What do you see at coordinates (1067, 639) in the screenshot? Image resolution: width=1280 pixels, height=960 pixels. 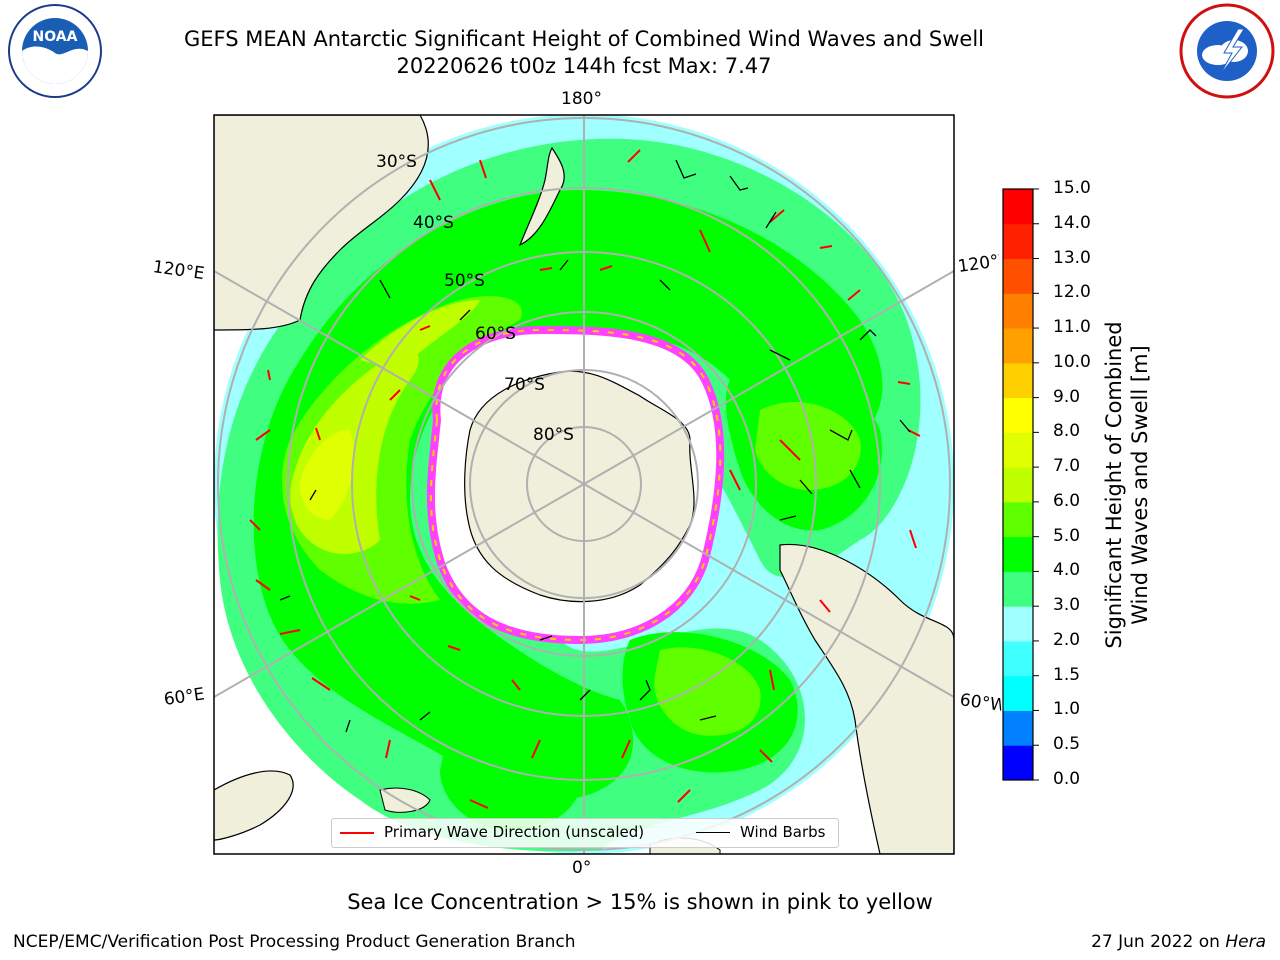 I see `colorbar-tick-label: 2.0` at bounding box center [1067, 639].